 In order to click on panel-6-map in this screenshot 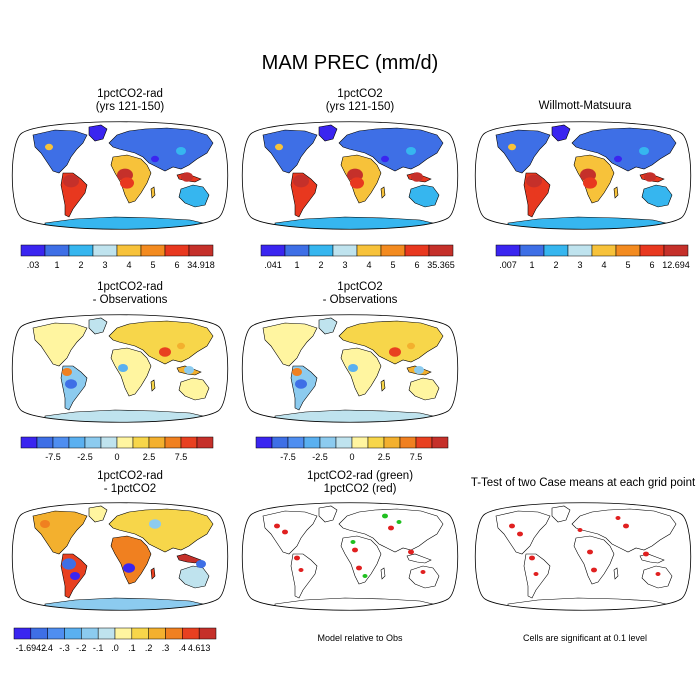, I will do `click(120, 556)`.